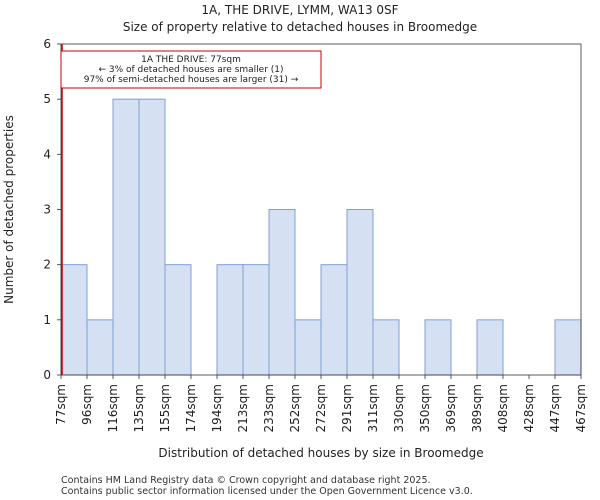 The height and width of the screenshot is (500, 600). Describe the element at coordinates (191, 408) in the screenshot. I see `x-tick-label: 174sqm` at that location.